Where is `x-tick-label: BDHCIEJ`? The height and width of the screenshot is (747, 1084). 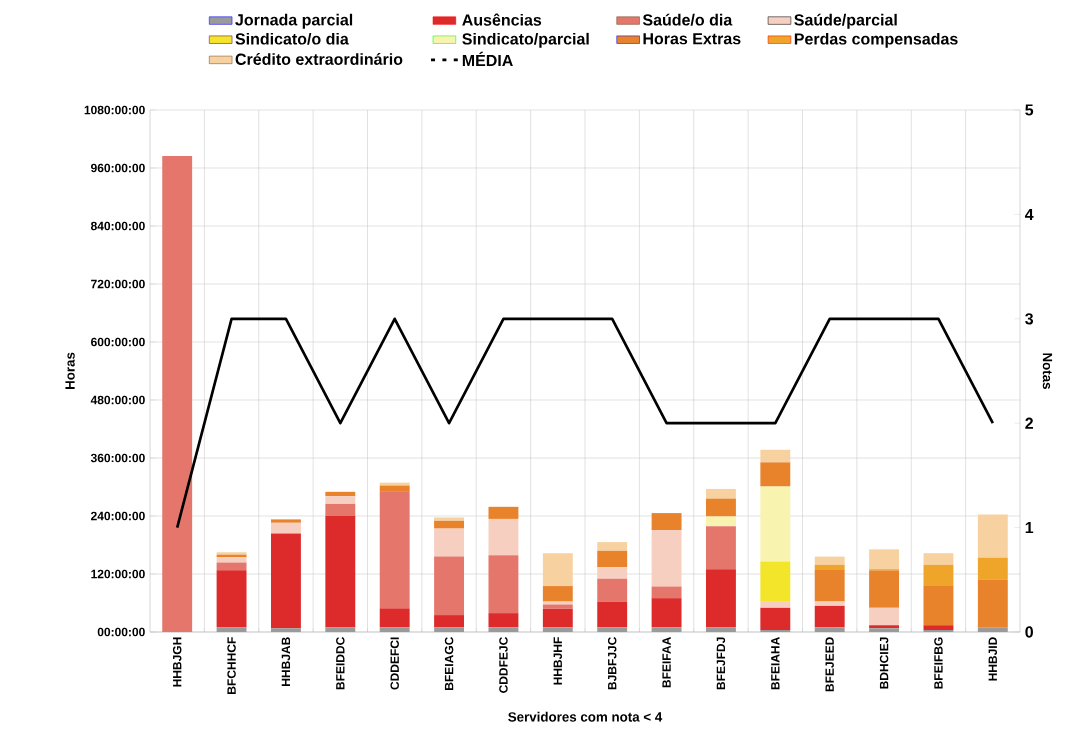
x-tick-label: BDHCIEJ is located at coordinates (884, 663).